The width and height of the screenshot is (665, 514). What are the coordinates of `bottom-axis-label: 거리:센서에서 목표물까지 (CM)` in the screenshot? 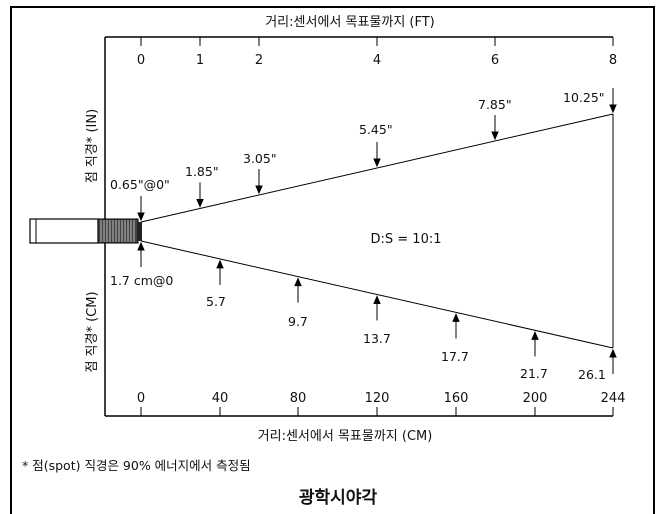 It's located at (345, 436).